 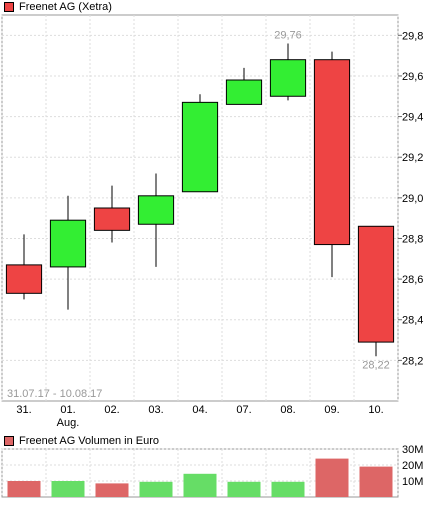 What do you see at coordinates (412, 239) in the screenshot?
I see `price-ytick-label: 28,8` at bounding box center [412, 239].